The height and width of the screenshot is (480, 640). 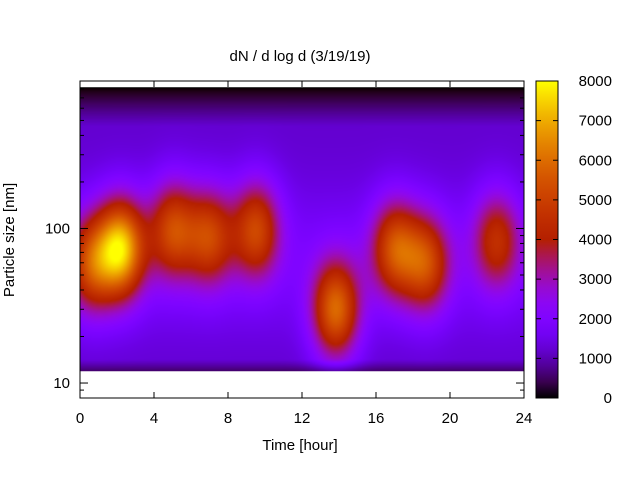 What do you see at coordinates (595, 200) in the screenshot?
I see `colorbar-tick-label: 5000` at bounding box center [595, 200].